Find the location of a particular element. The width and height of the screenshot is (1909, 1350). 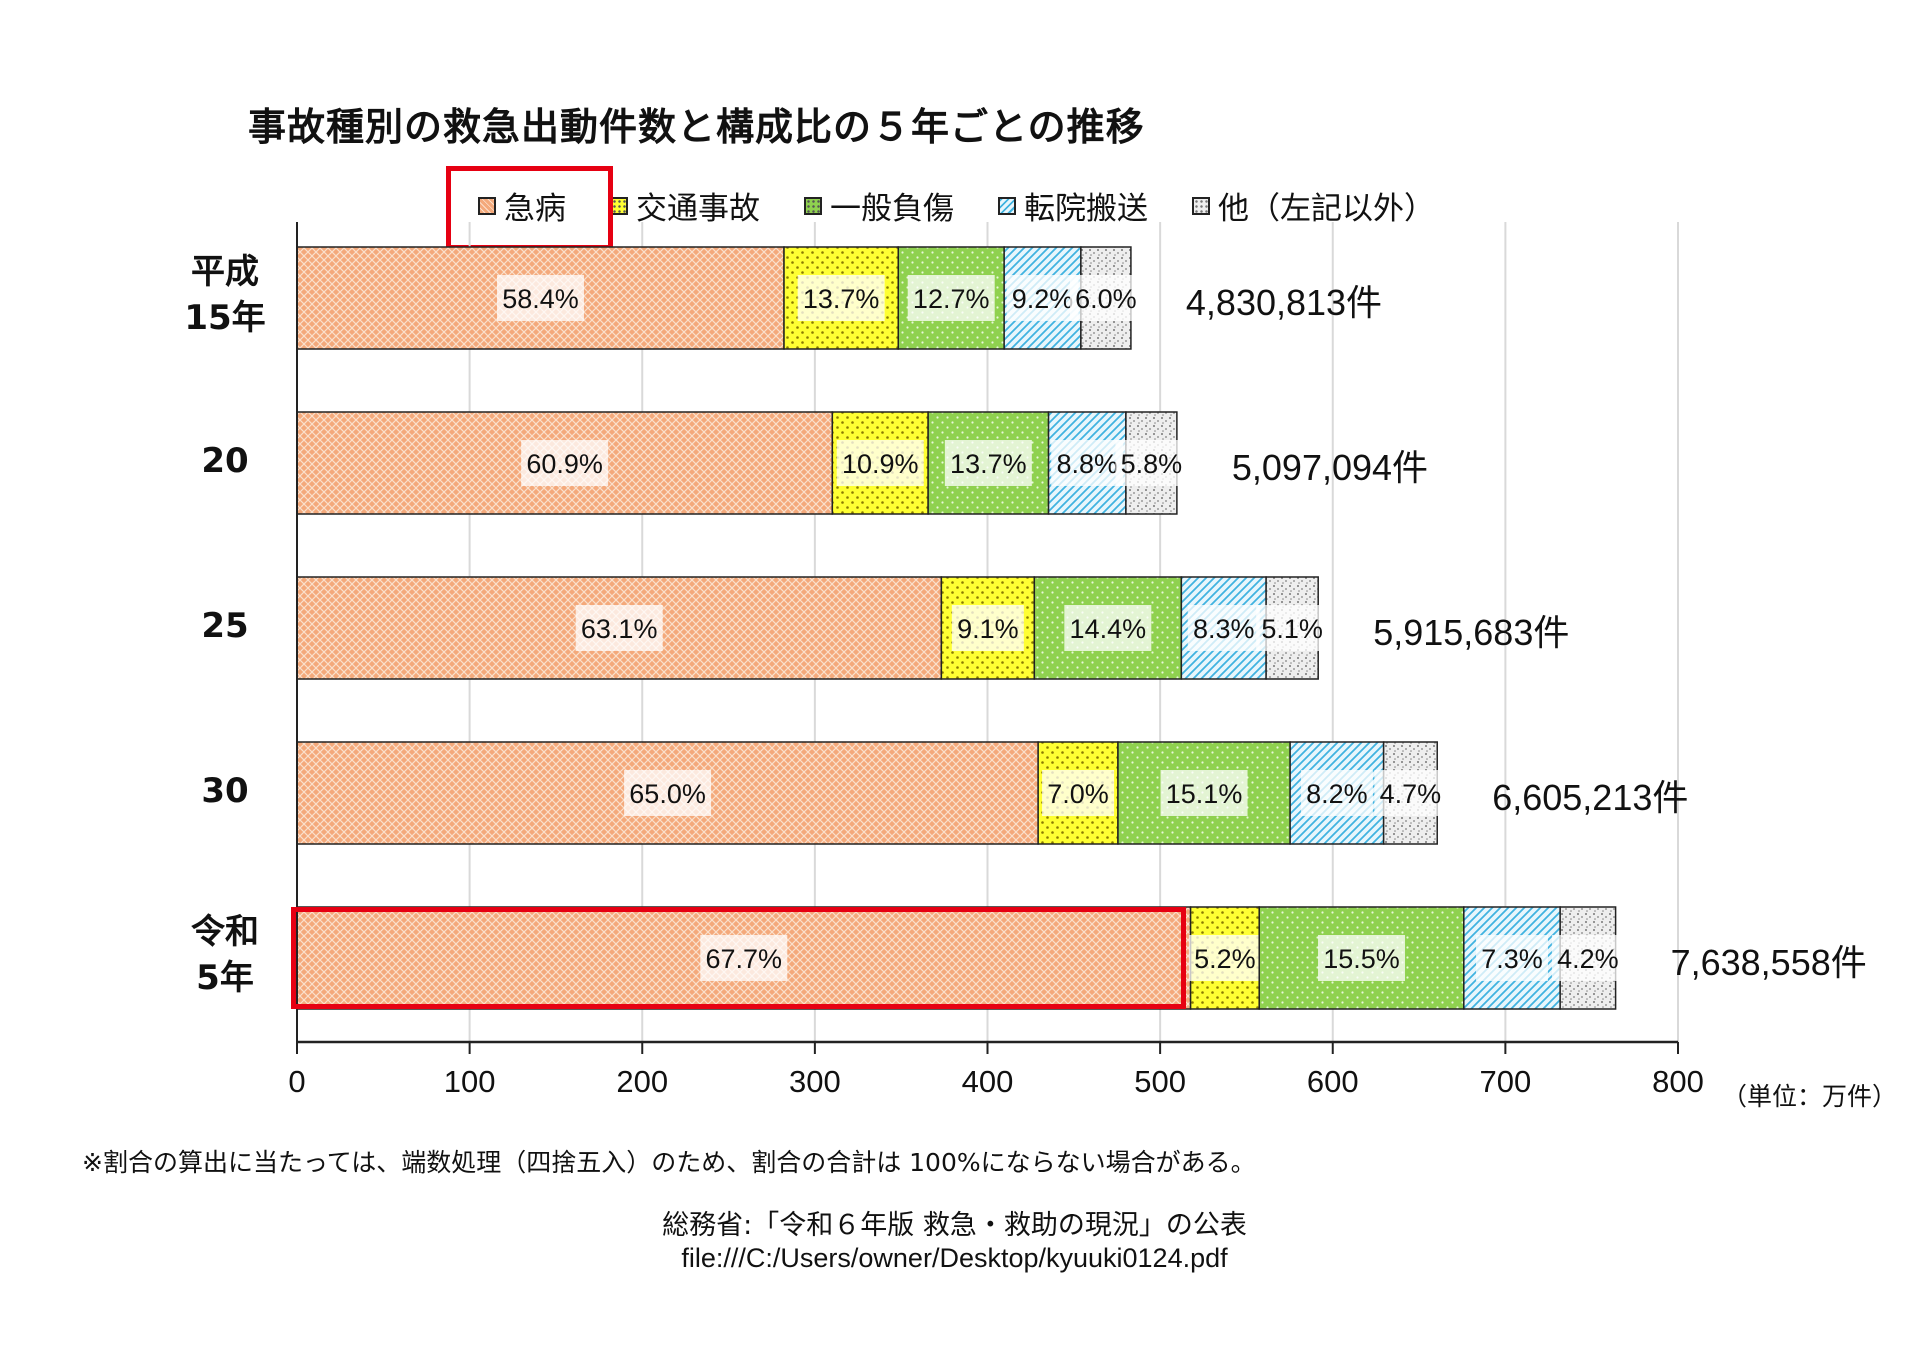

data-label: 58.4% is located at coordinates (540, 299).